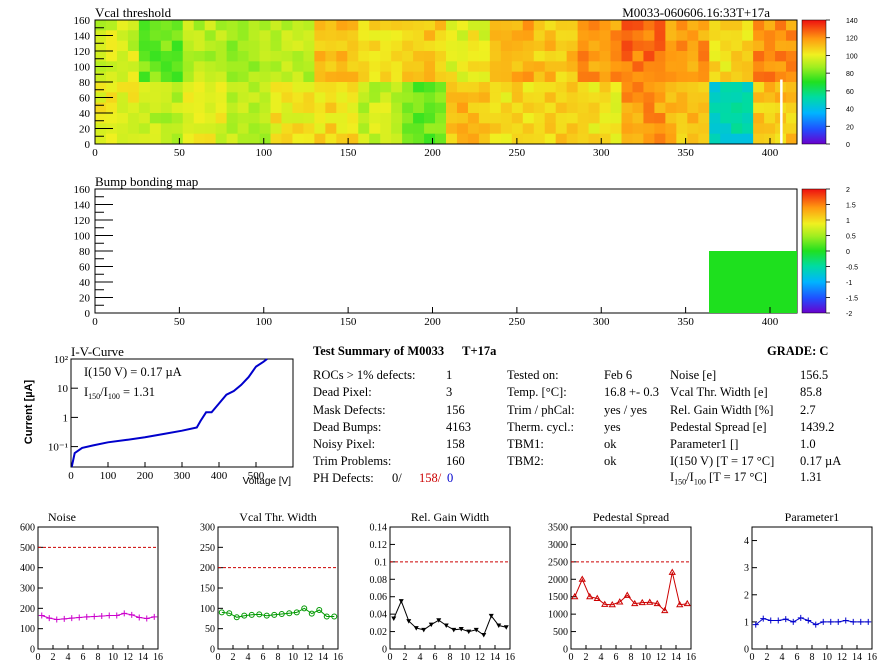 This screenshot has width=896, height=672. Describe the element at coordinates (541, 409) in the screenshot. I see `test-info-label: Trim / phCal:` at that location.